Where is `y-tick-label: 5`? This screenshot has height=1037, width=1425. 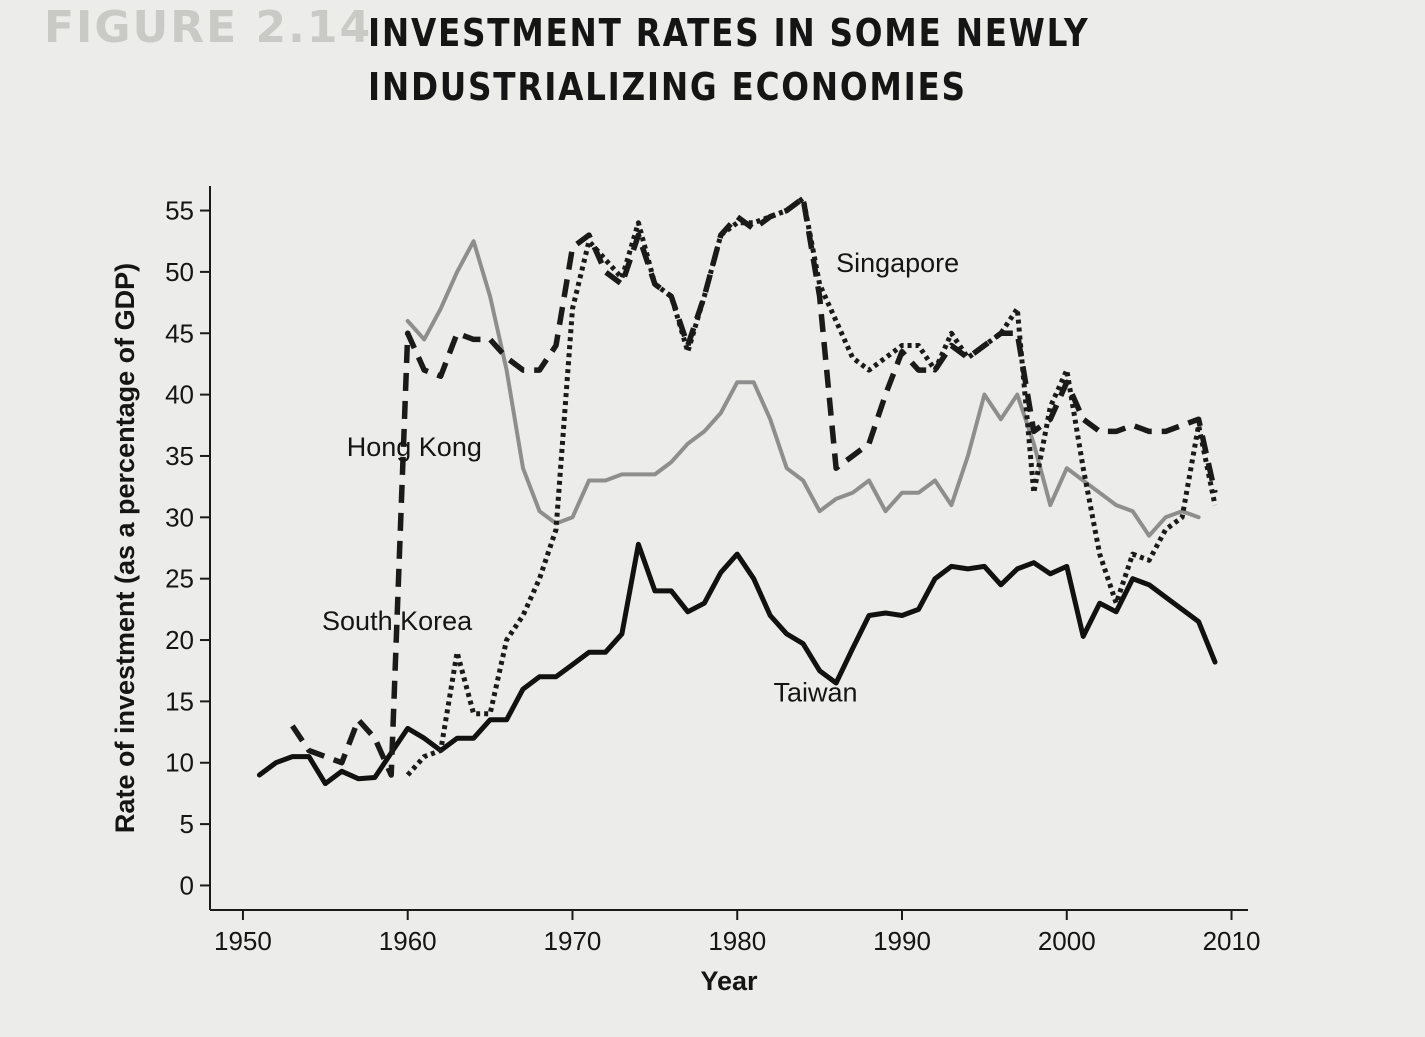 y-tick-label: 5 is located at coordinates (187, 824).